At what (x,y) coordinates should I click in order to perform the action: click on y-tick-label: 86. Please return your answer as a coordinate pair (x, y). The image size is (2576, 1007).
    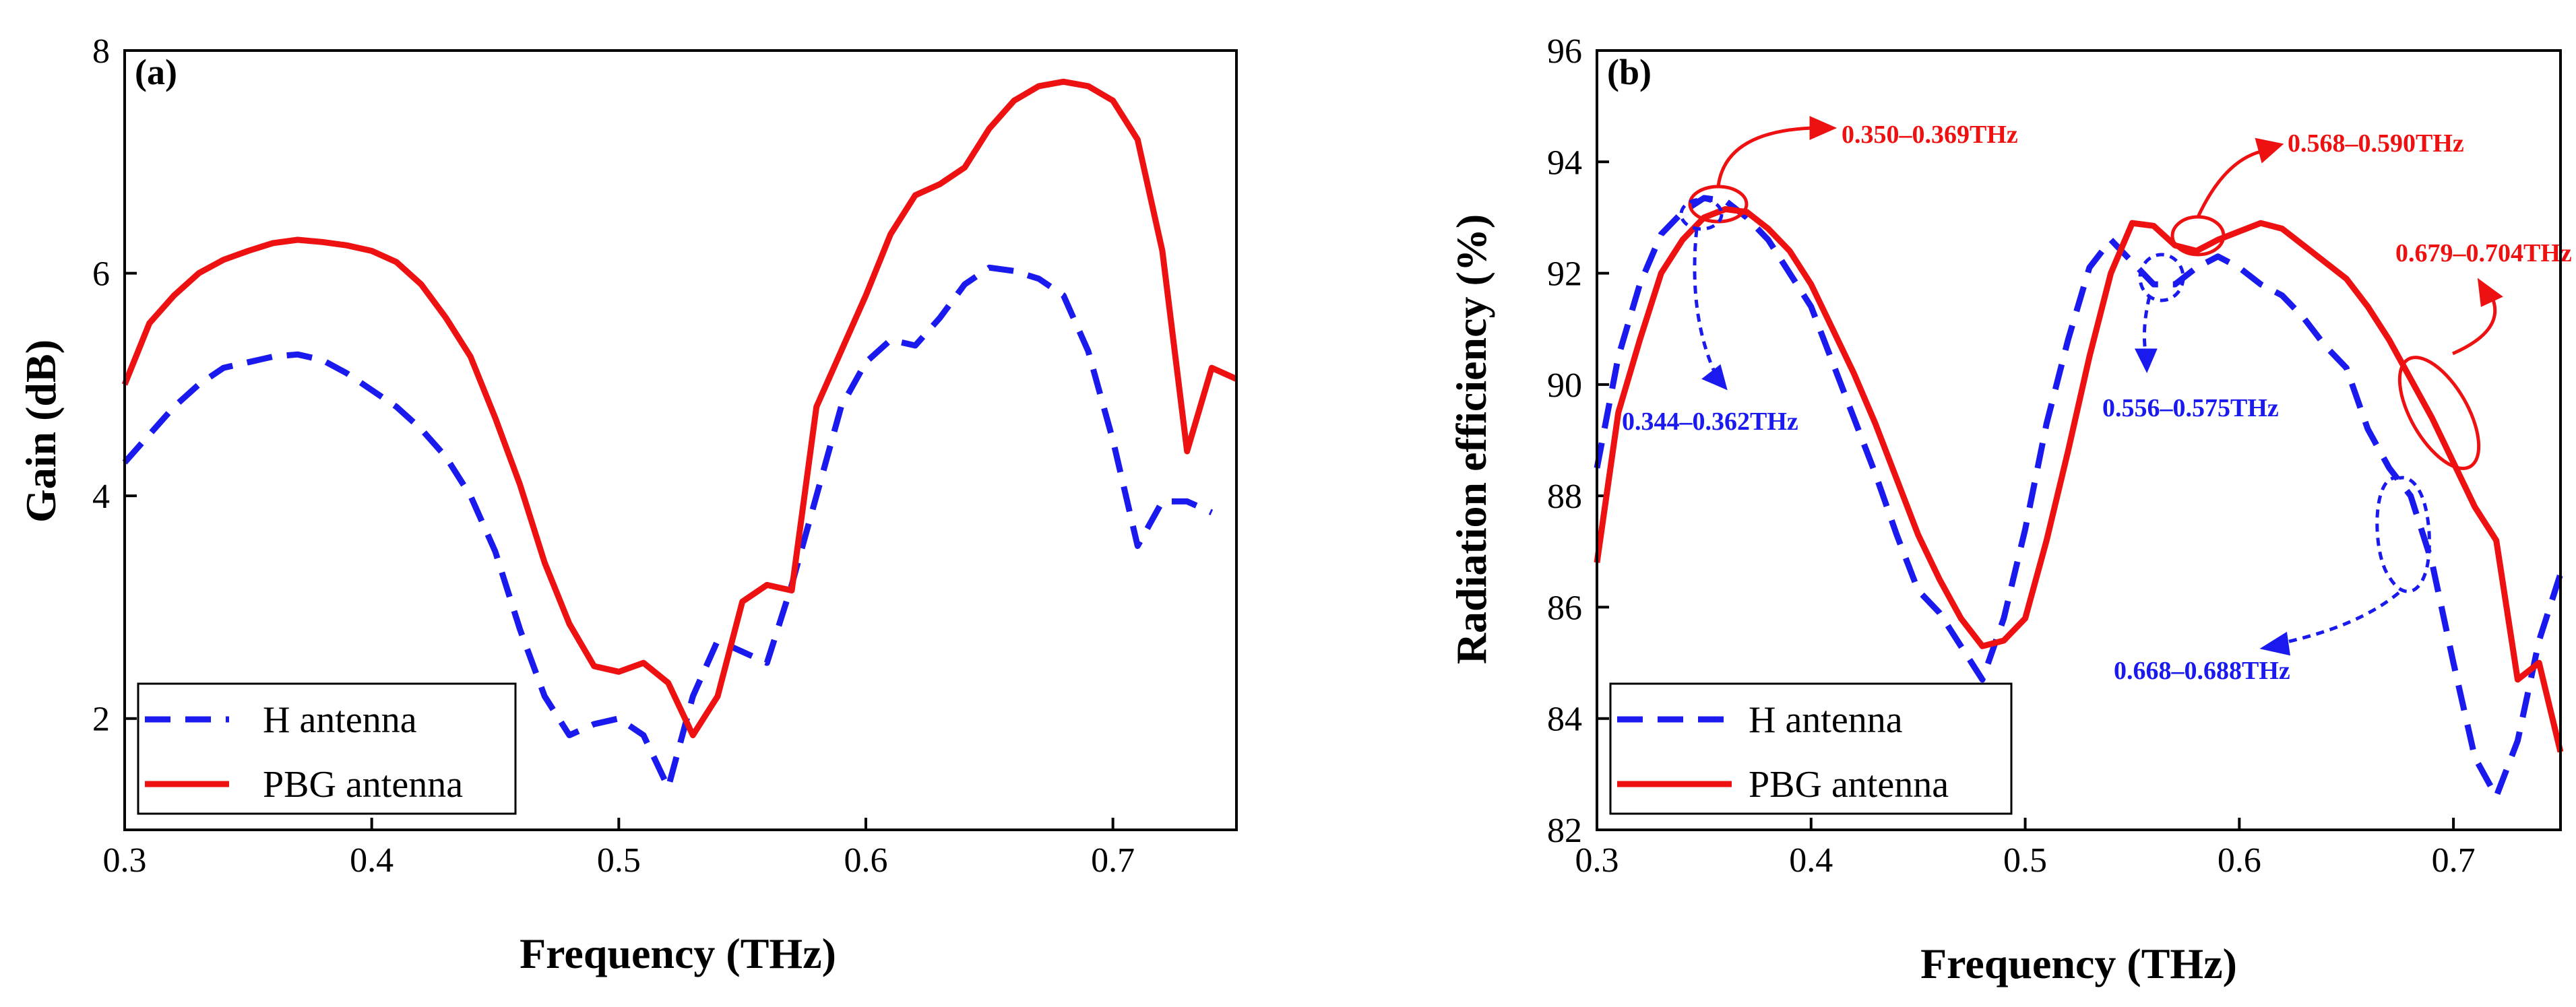
    Looking at the image, I should click on (1564, 608).